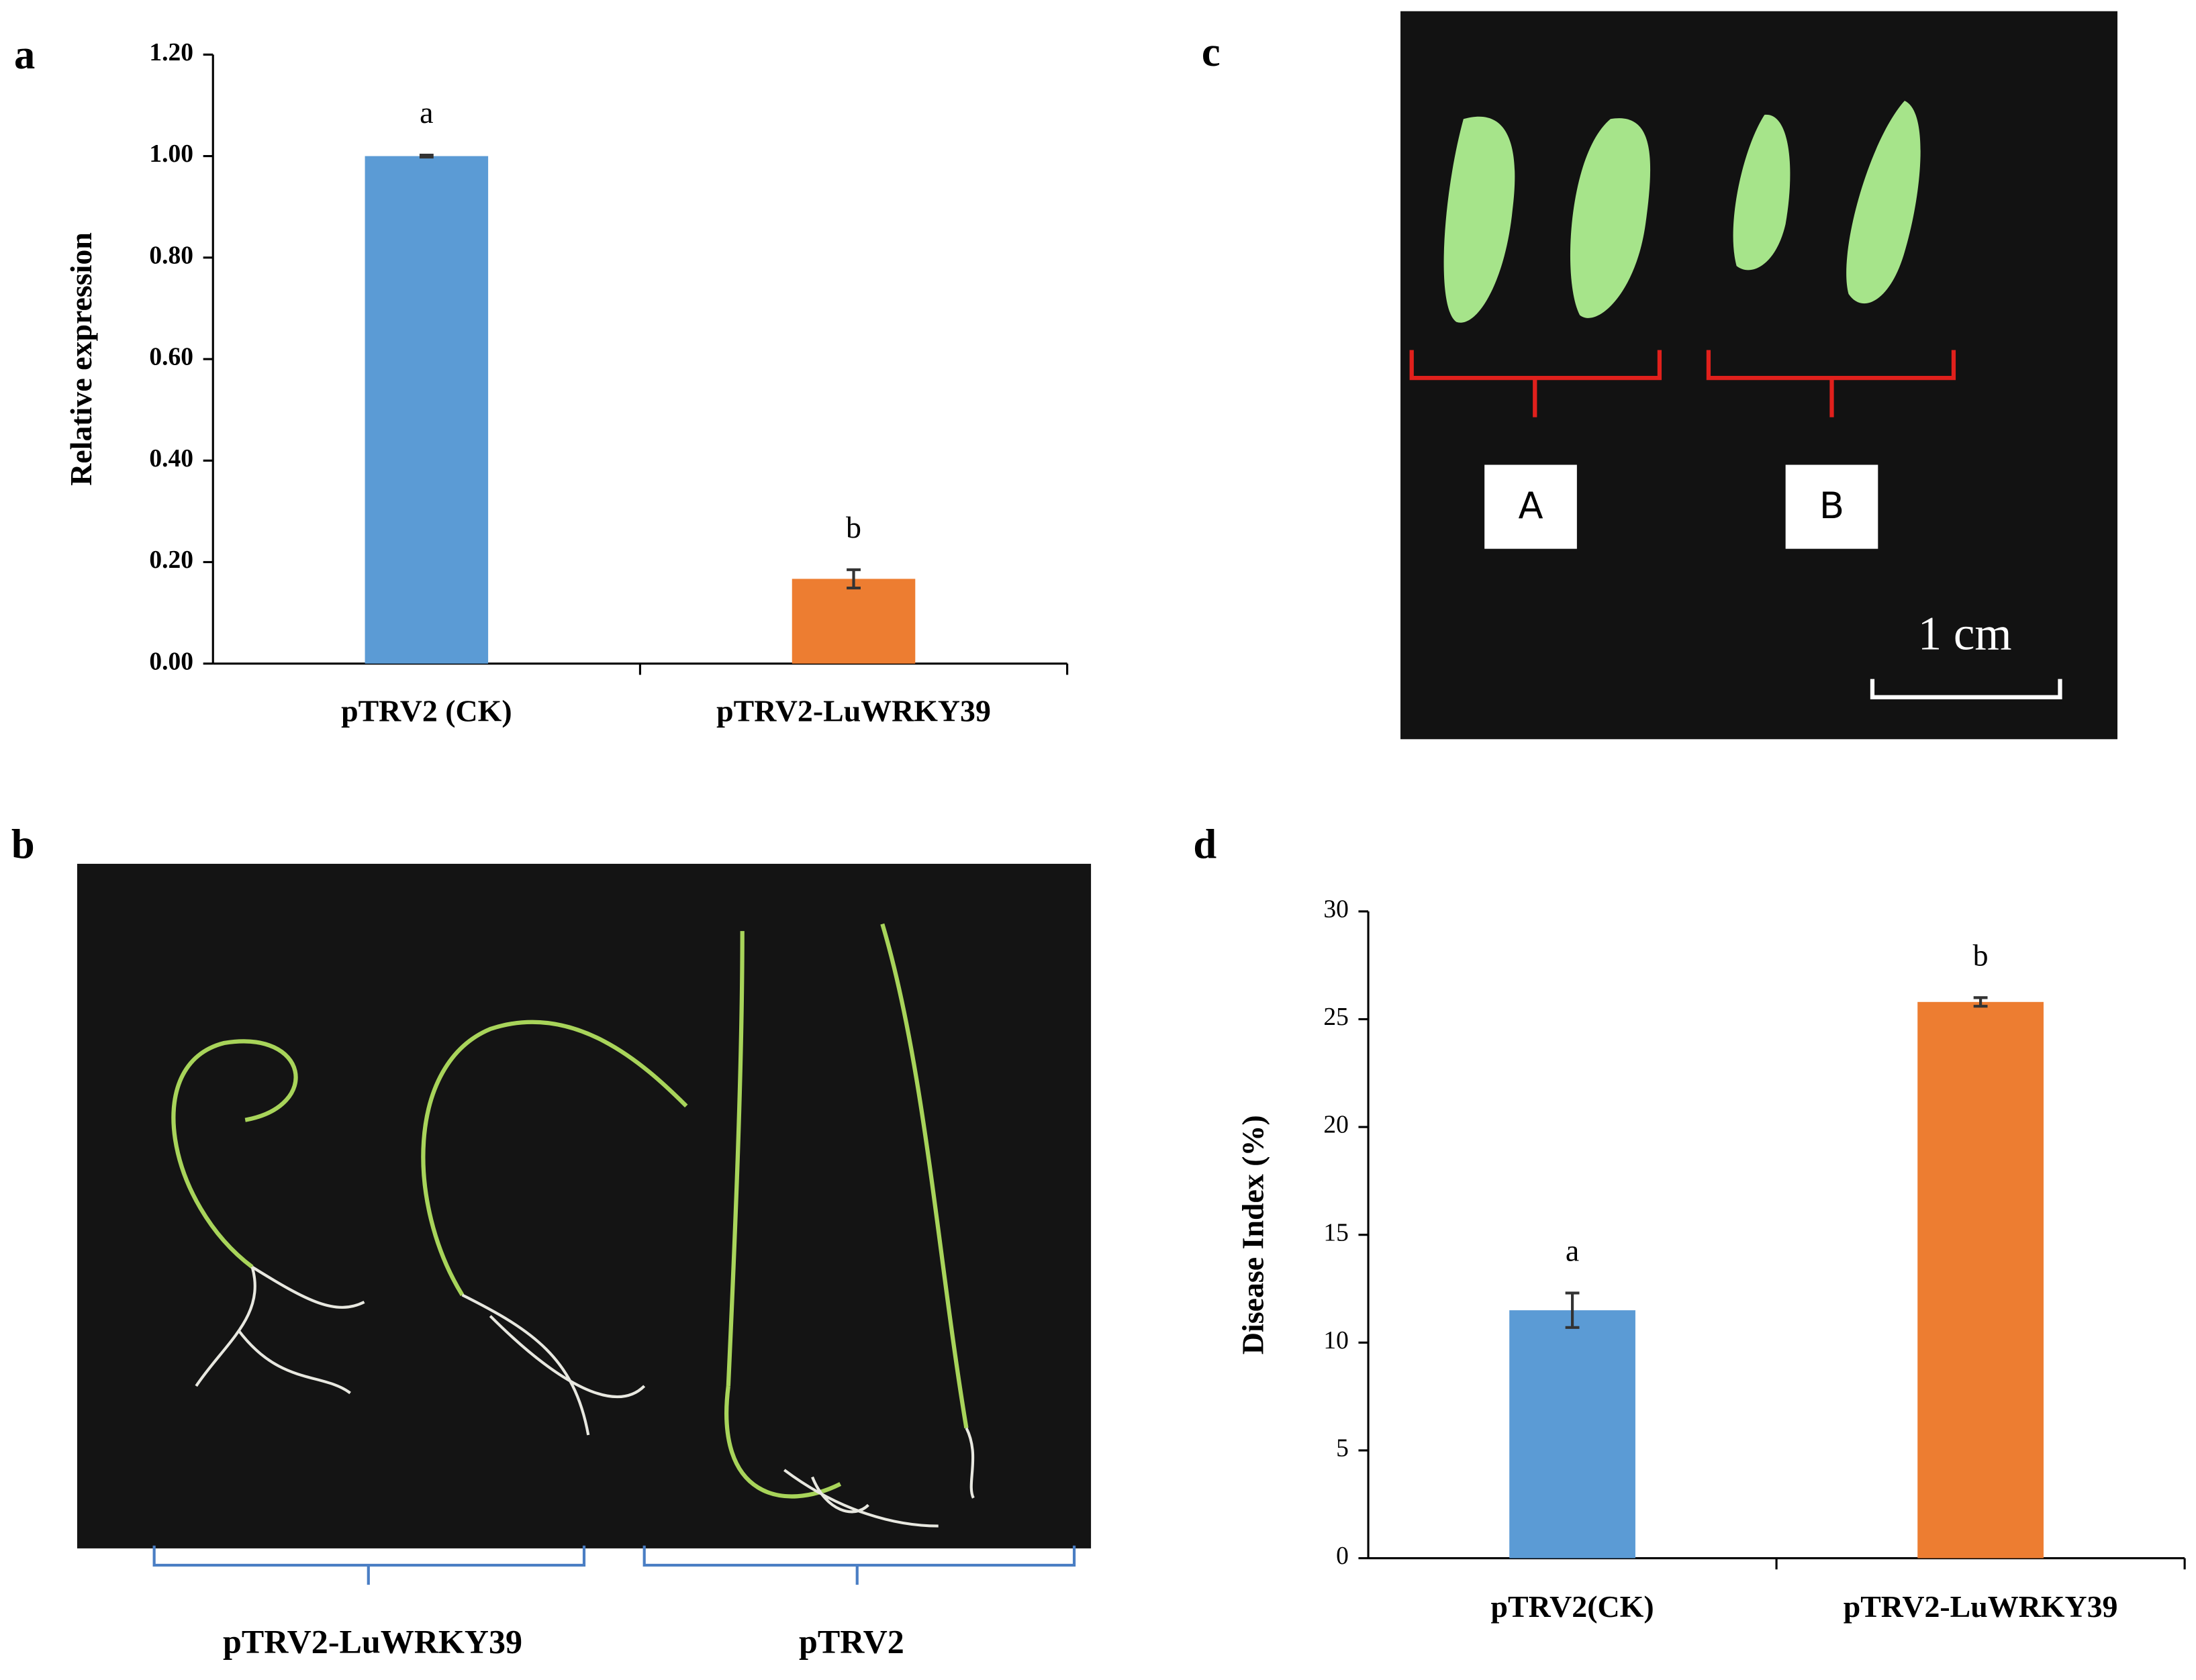  Describe the element at coordinates (1342, 1449) in the screenshot. I see `y-tick-label: 5` at that location.